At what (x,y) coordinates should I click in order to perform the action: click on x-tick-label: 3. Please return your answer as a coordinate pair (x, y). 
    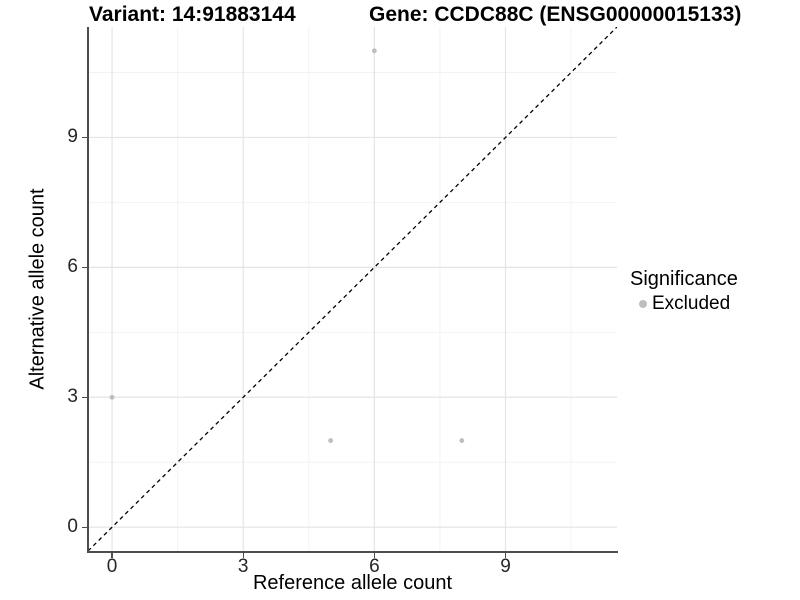
    Looking at the image, I should click on (243, 566).